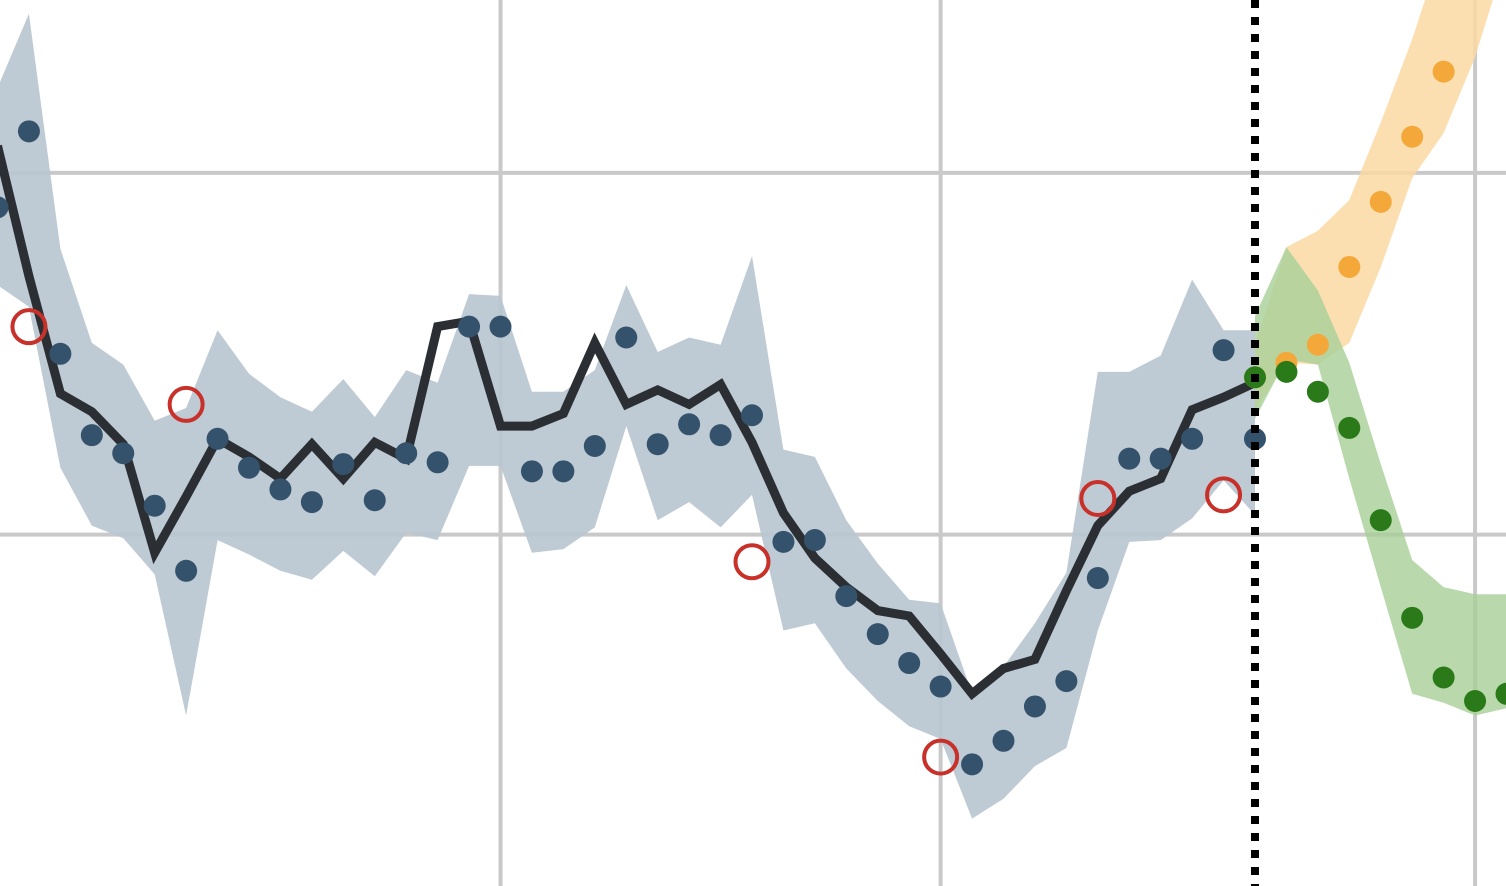  What do you see at coordinates (1380, 481) in the screenshot?
I see `lower-scenario-band` at bounding box center [1380, 481].